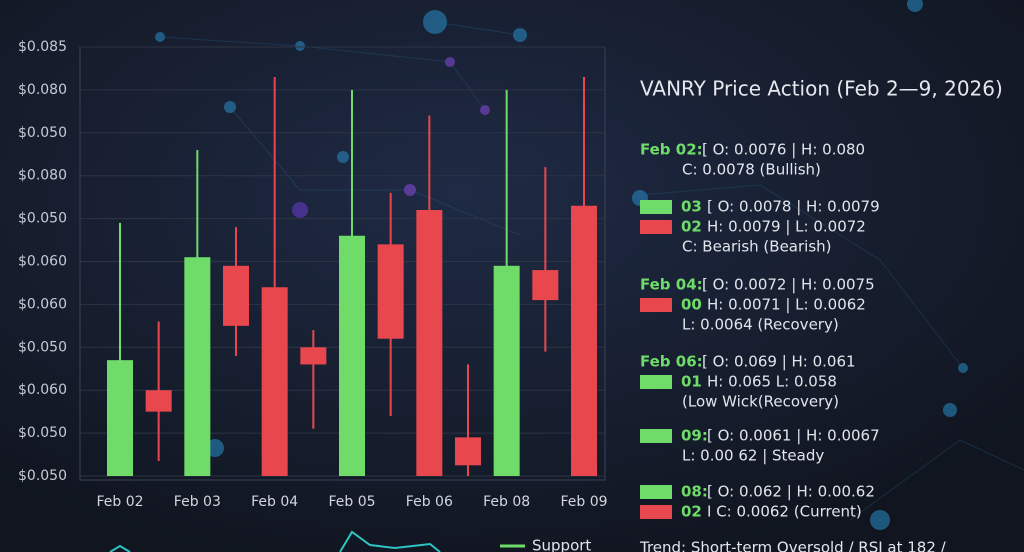  I want to click on entry-text: I C: 0.0062 (Current), so click(784, 512).